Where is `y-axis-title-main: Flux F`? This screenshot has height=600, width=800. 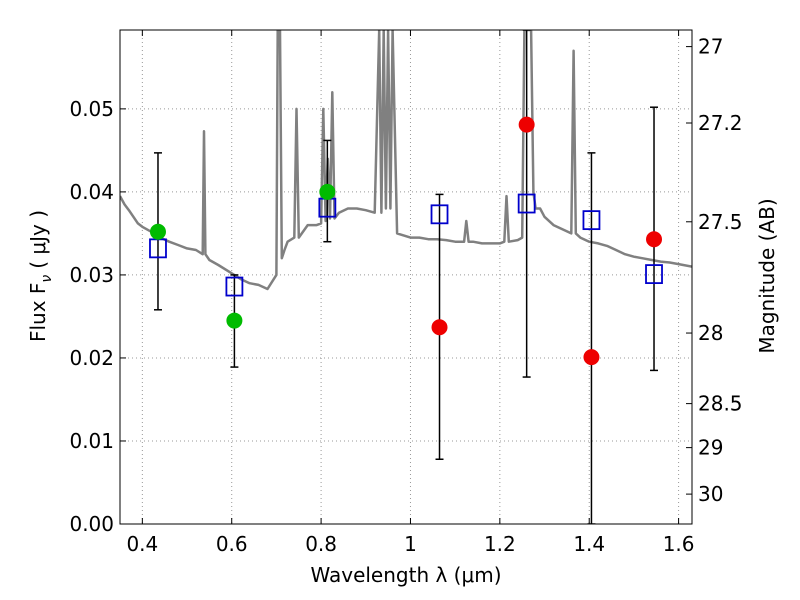
y-axis-title-main: Flux F is located at coordinates (38, 312).